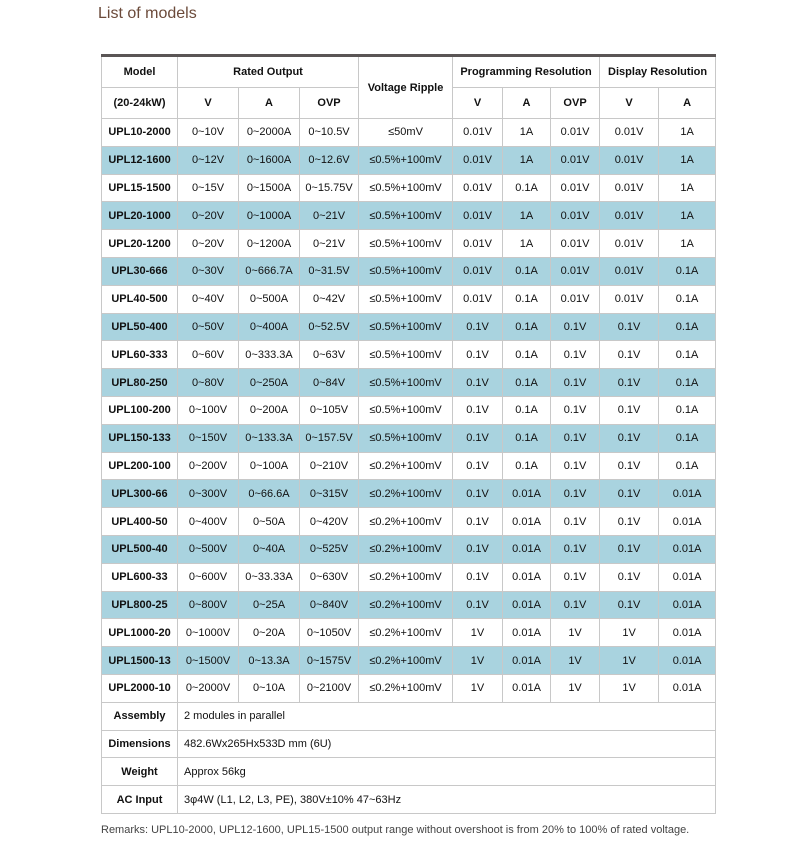 The image size is (793, 860). Describe the element at coordinates (208, 382) in the screenshot. I see `table-cell: 0~80V` at that location.